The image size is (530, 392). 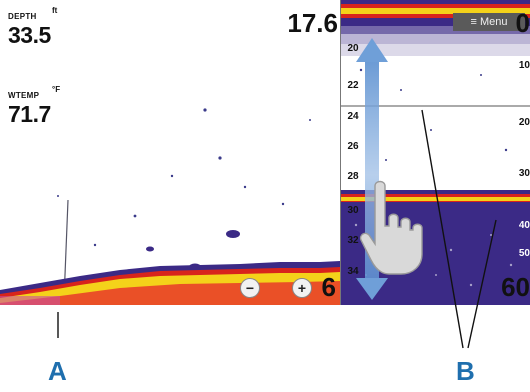 What do you see at coordinates (353, 48) in the screenshot?
I see `depth-tick: 20` at bounding box center [353, 48].